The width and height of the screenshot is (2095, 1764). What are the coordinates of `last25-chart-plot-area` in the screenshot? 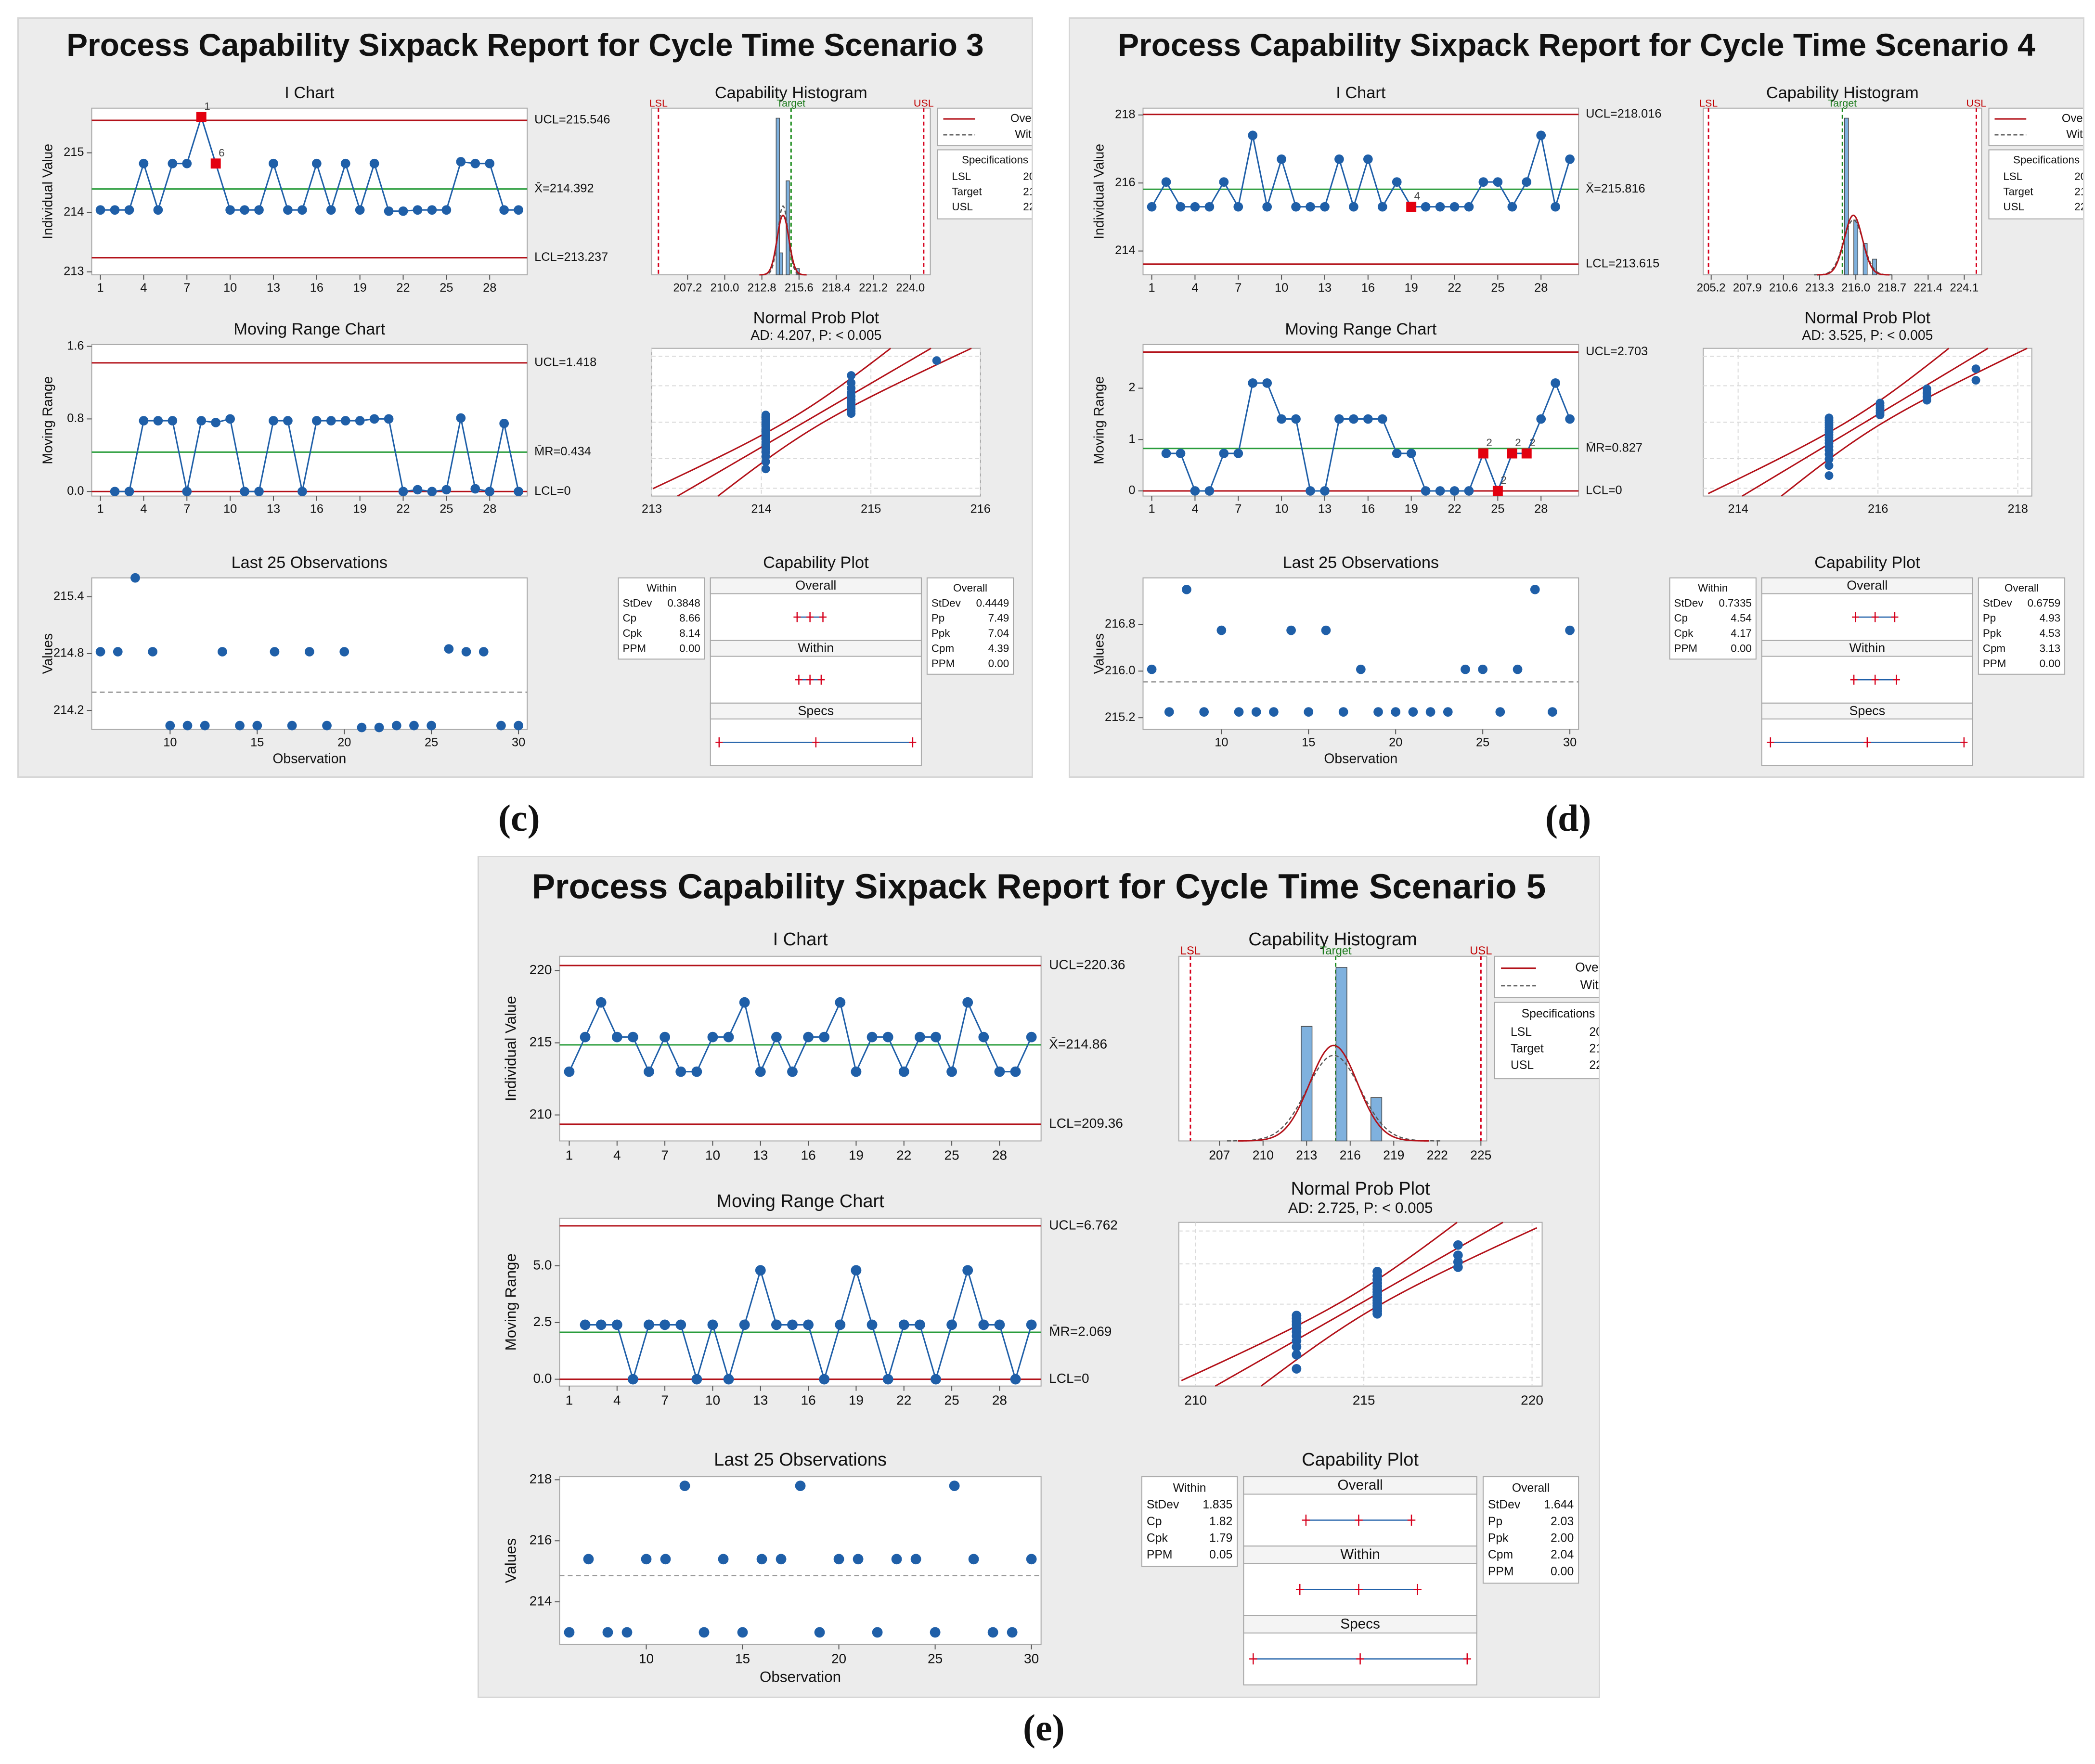 It's located at (800, 1561).